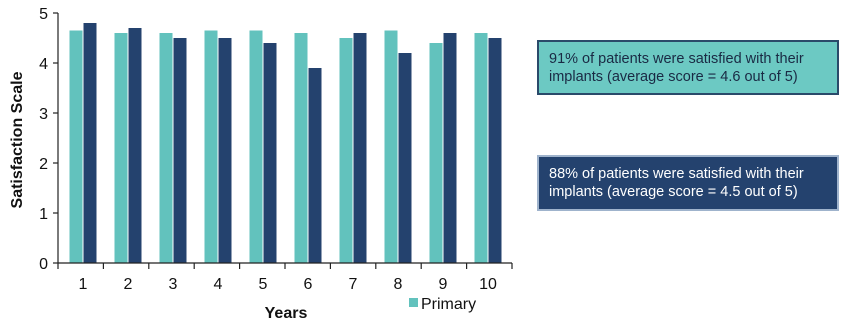  I want to click on x-tick-label-5: 5, so click(263, 284).